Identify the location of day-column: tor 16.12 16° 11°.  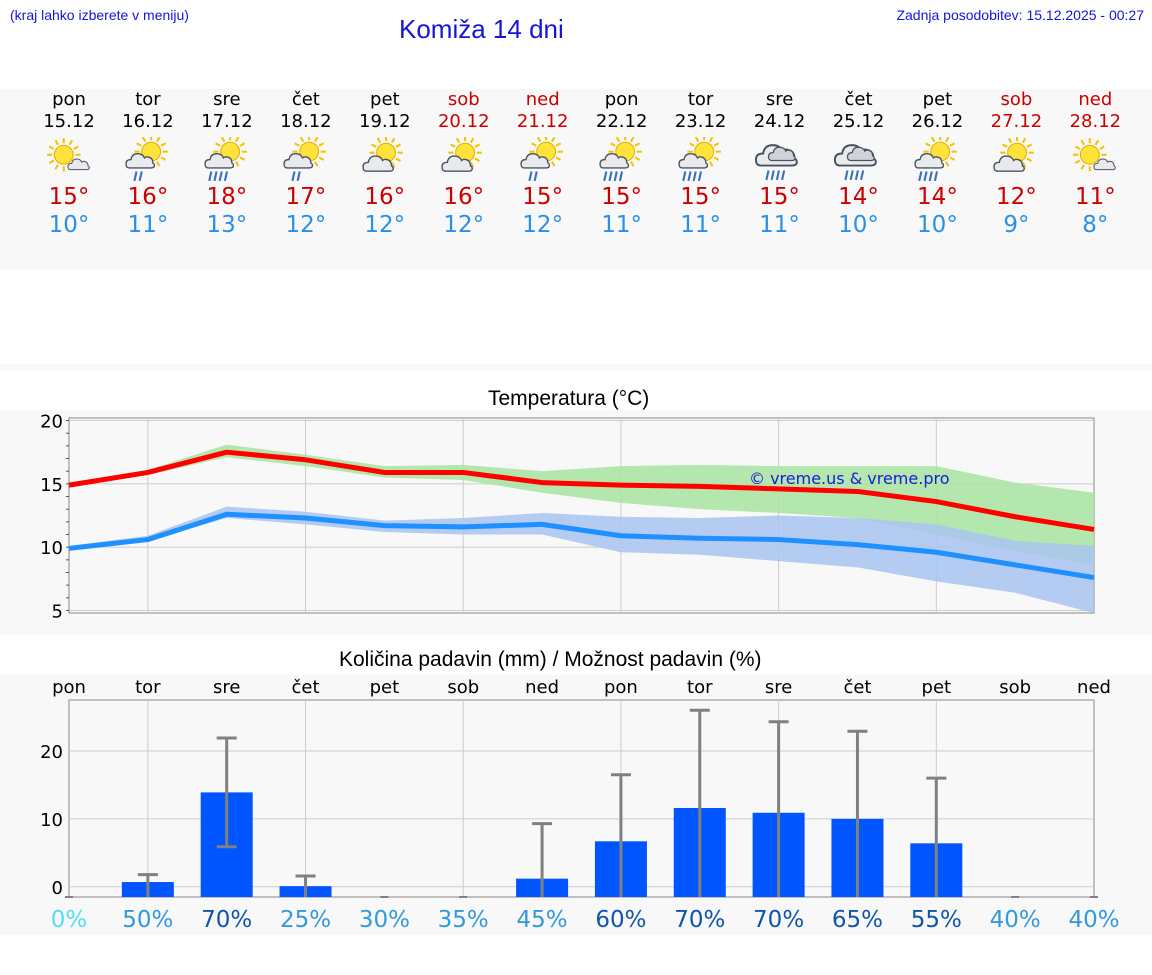
(148, 164).